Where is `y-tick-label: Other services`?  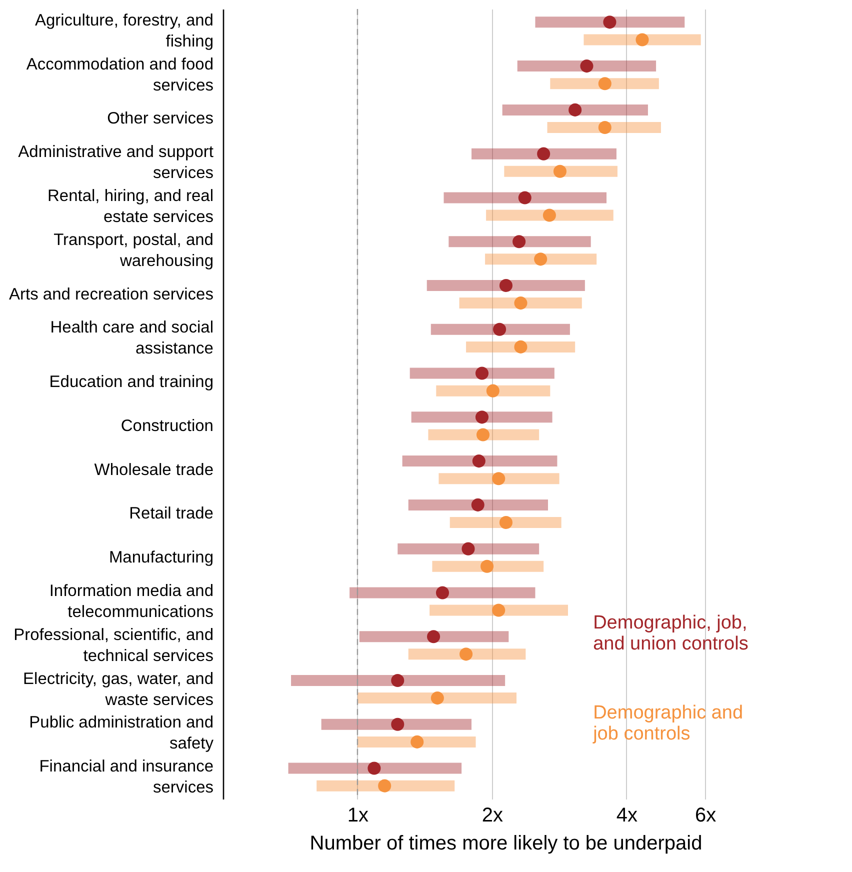
y-tick-label: Other services is located at coordinates (160, 119).